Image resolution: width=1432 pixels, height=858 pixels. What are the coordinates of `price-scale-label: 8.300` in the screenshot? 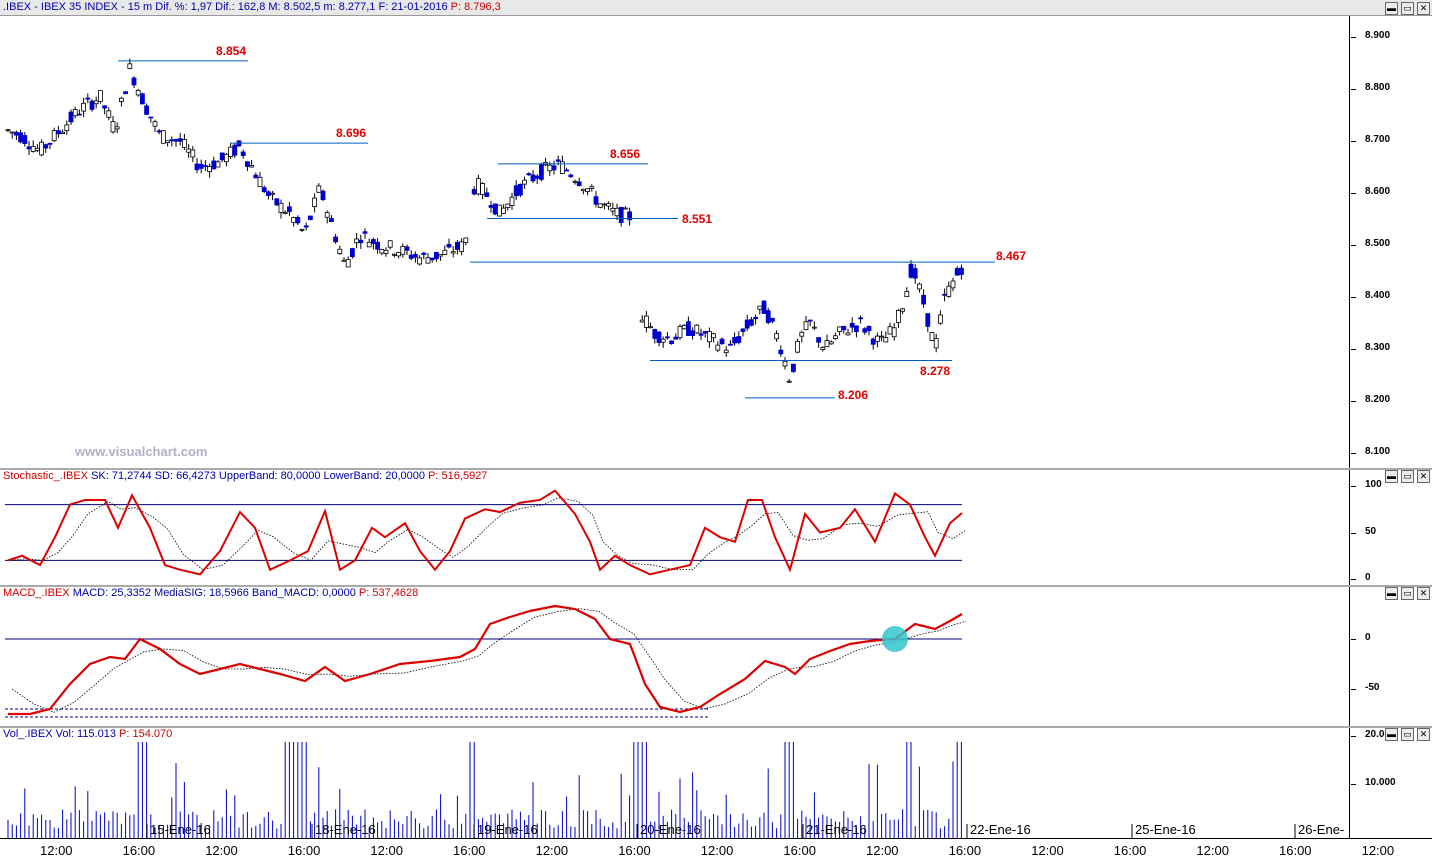 It's located at (1378, 347).